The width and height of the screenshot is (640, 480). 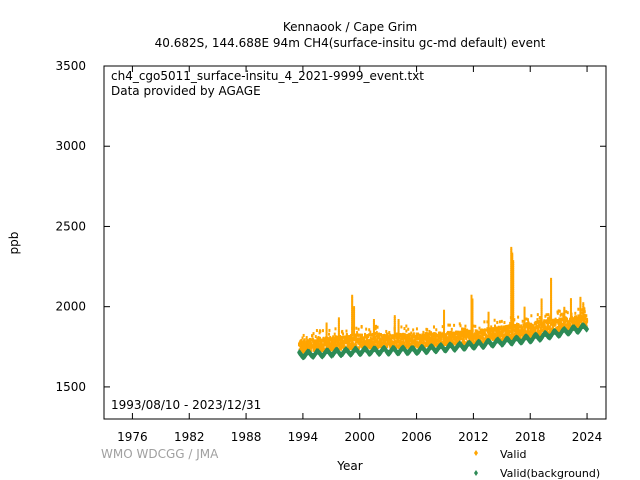 I want to click on legend-label-valid: Valid, so click(x=513, y=454).